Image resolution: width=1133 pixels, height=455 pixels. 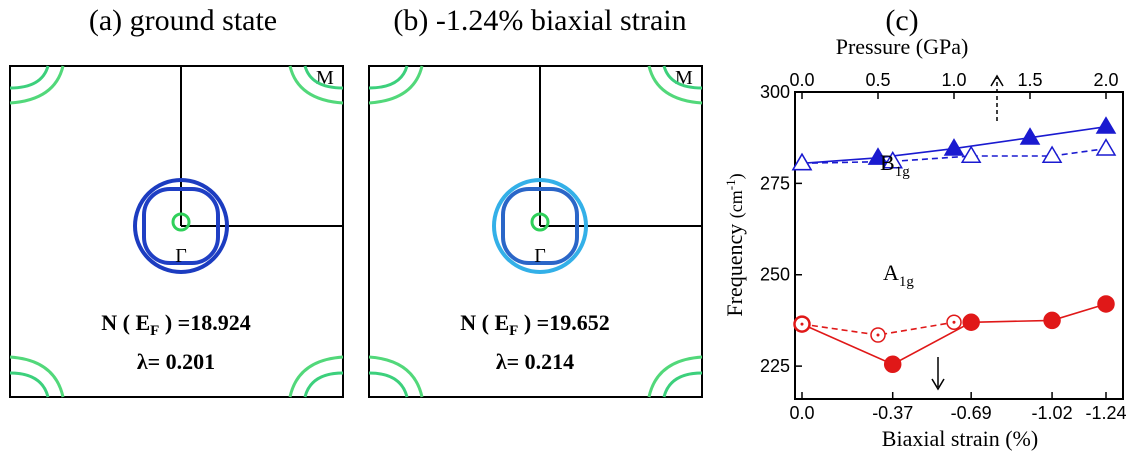 I want to click on y-tick-label: 275, so click(x=775, y=183).